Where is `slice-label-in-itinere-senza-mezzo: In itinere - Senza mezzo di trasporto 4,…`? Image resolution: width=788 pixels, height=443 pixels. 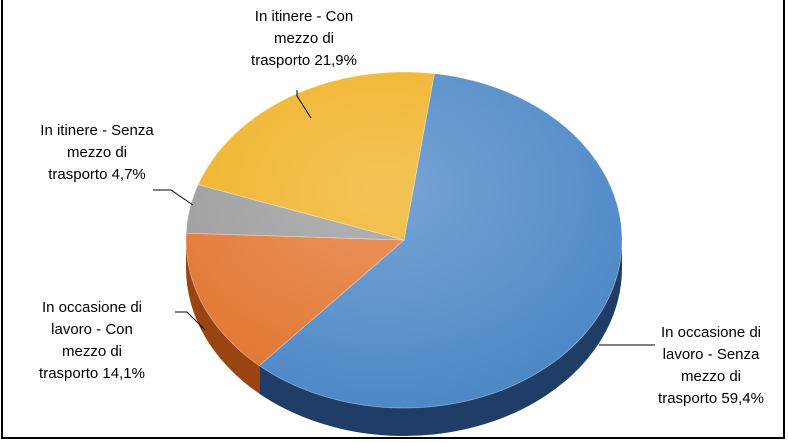
slice-label-in-itinere-senza-mezzo: In itinere - Senza mezzo di trasporto 4,… is located at coordinates (97, 152).